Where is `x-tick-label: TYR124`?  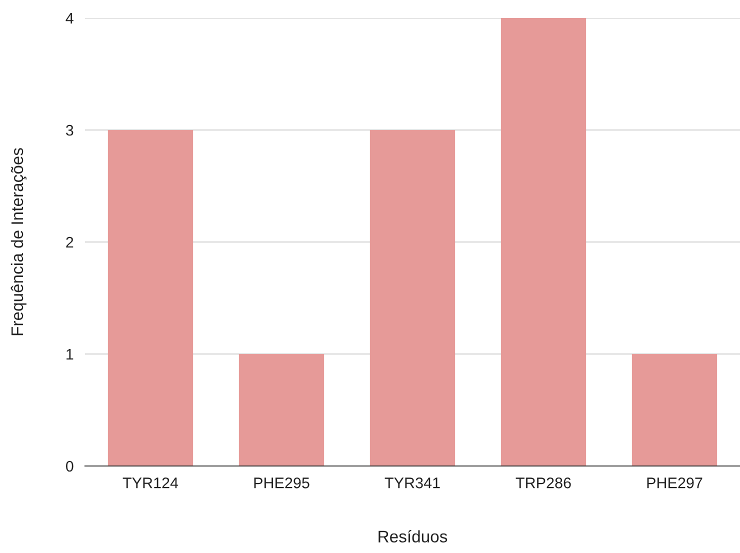 x-tick-label: TYR124 is located at coordinates (150, 483).